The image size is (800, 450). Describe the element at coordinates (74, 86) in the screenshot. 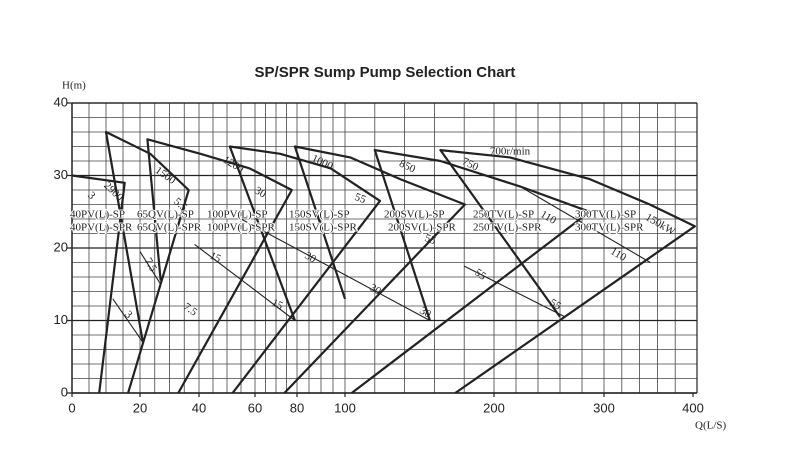

I see `y-axis-label: H(m)` at that location.